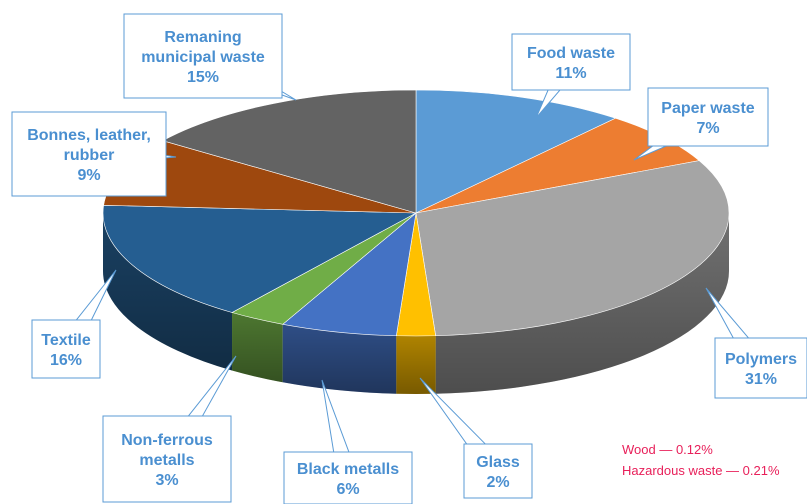  I want to click on data-label-name: Textile, so click(66, 340).